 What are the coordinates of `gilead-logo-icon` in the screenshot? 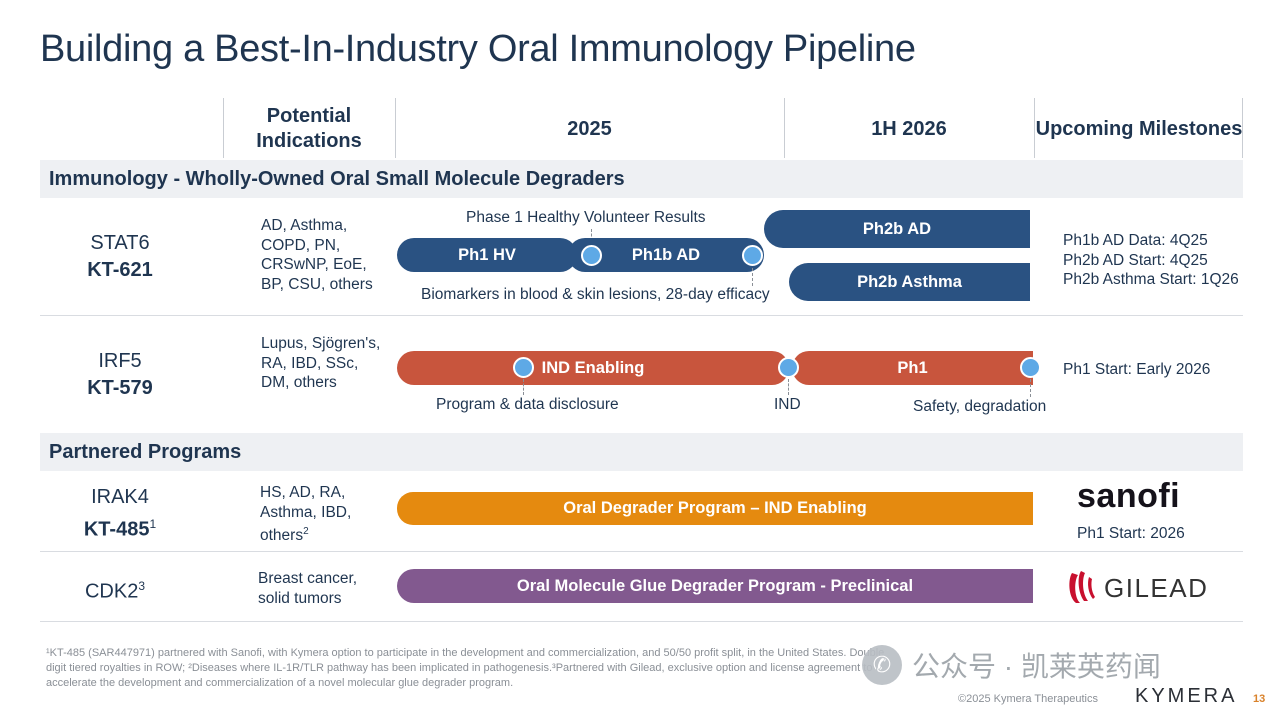 It's located at (1081, 588).